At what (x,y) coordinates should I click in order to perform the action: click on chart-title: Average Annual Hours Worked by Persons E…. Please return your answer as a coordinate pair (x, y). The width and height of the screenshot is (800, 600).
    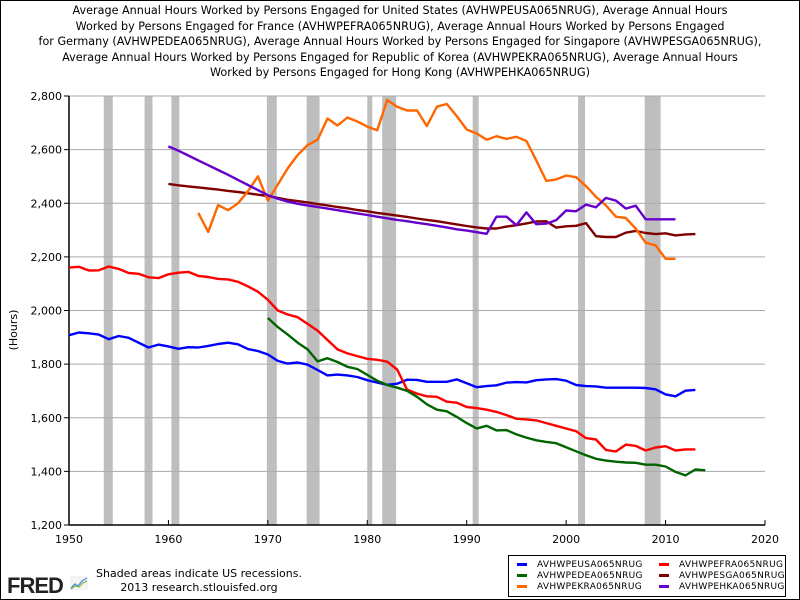
    Looking at the image, I should click on (400, 42).